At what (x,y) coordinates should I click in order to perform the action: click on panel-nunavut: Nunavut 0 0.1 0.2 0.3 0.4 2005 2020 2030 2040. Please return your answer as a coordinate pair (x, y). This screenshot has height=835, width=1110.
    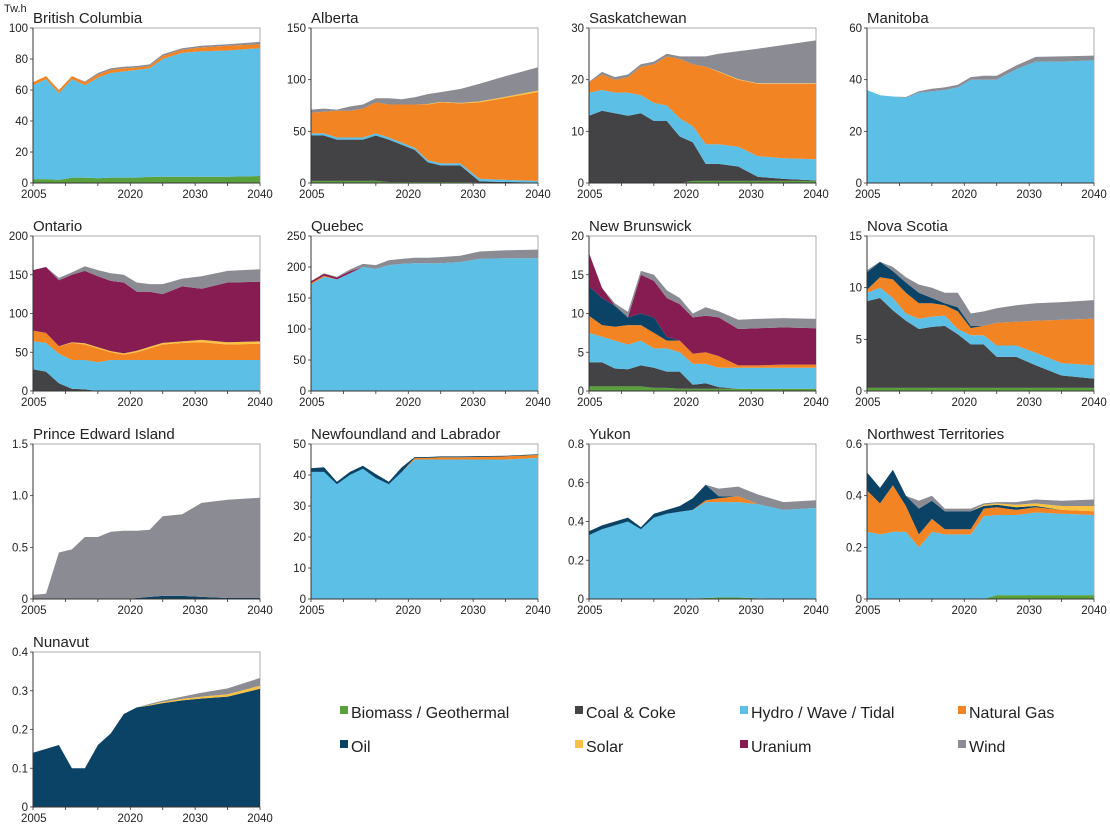
    Looking at the image, I should click on (142, 729).